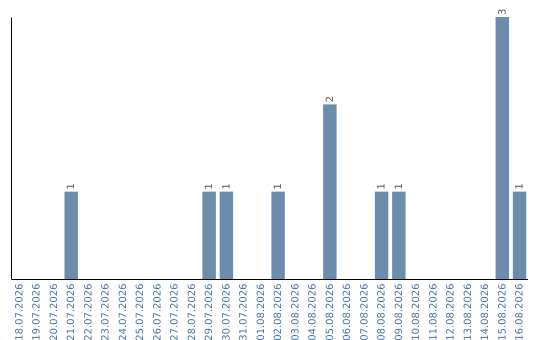  Describe the element at coordinates (158, 312) in the screenshot. I see `x-tick-label: 26.07.2026` at that location.